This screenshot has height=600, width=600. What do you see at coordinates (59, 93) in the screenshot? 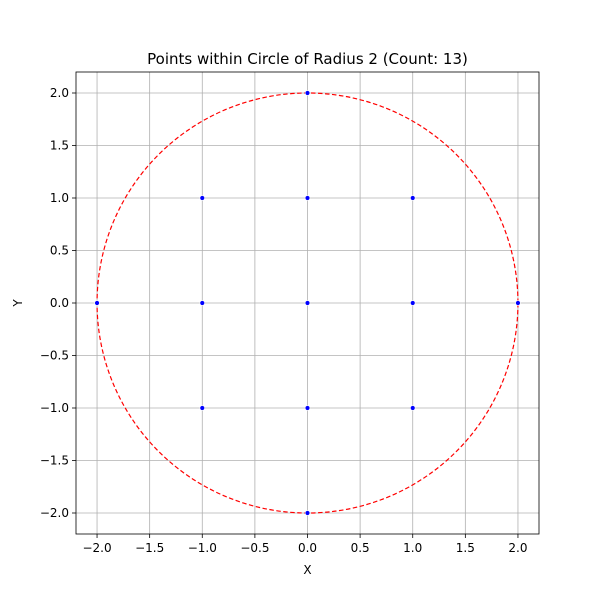
I see `y-tick-label: 2.0` at bounding box center [59, 93].